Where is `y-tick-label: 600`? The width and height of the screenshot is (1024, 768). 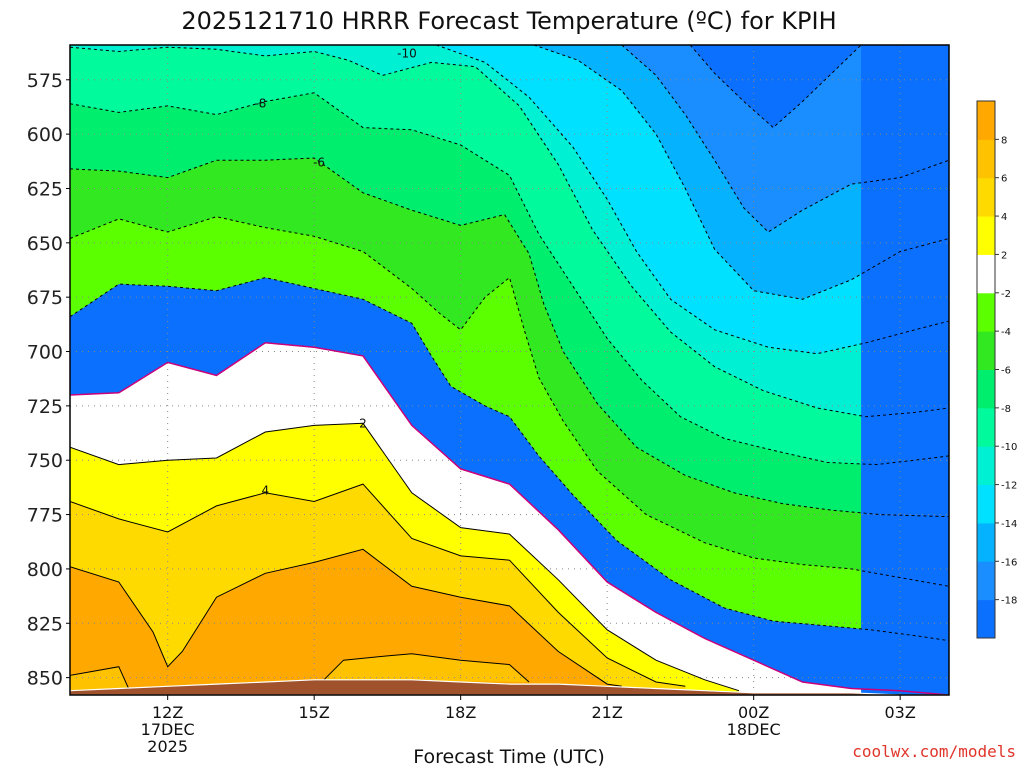
y-tick-label: 600 is located at coordinates (45, 135).